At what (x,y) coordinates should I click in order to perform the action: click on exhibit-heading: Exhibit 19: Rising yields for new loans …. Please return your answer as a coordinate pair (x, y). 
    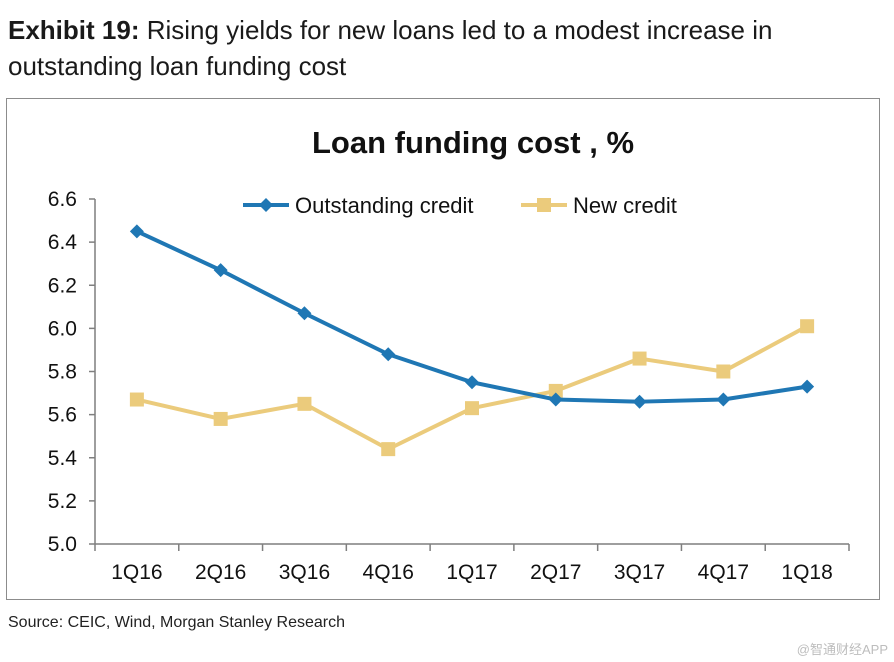
    Looking at the image, I should click on (448, 48).